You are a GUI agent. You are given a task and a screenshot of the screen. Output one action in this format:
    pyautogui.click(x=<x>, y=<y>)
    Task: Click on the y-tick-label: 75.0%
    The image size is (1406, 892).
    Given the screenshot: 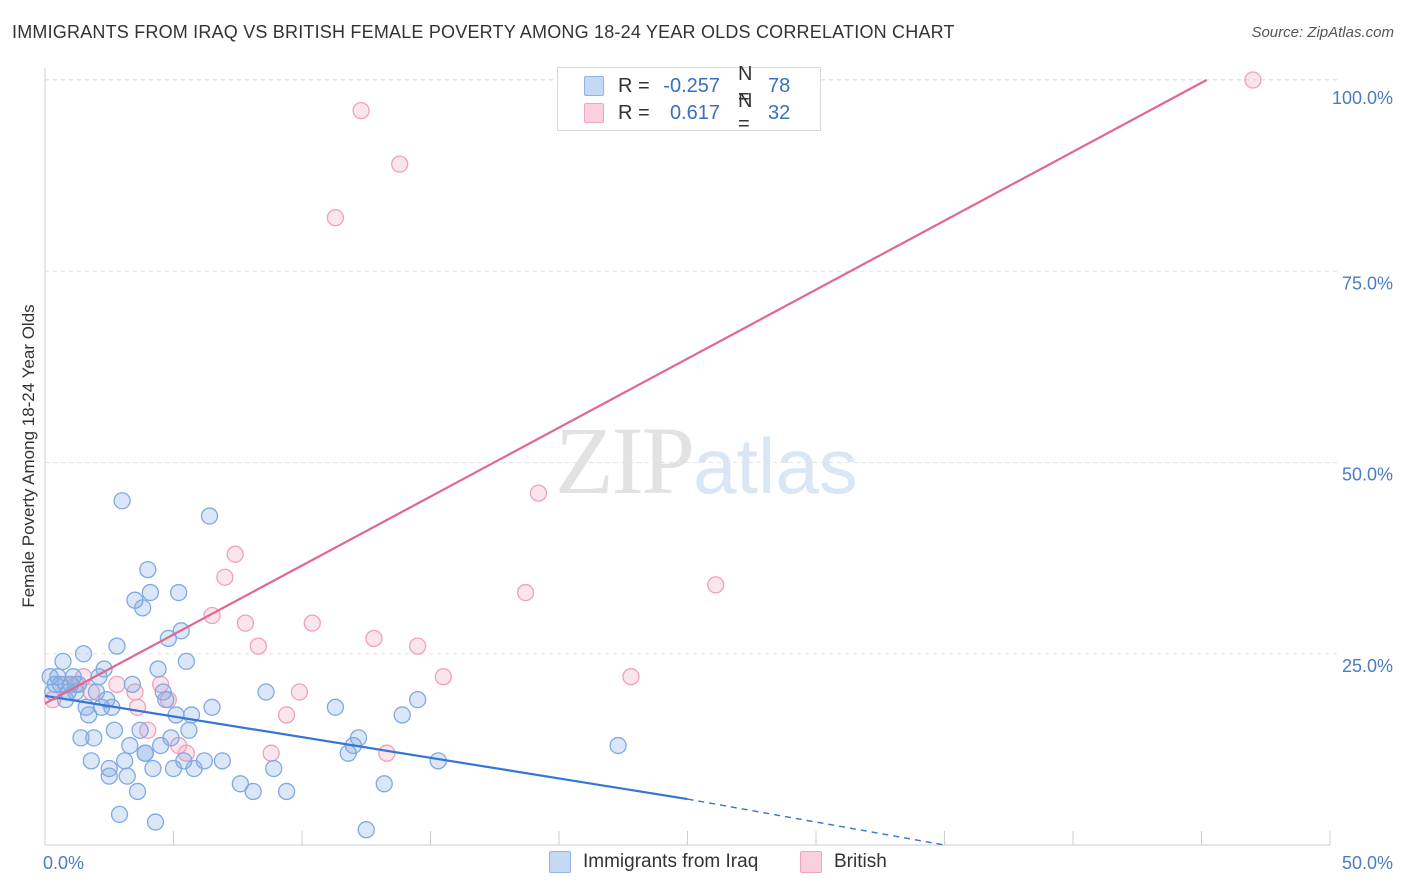 What is the action you would take?
    pyautogui.click(x=1367, y=283)
    